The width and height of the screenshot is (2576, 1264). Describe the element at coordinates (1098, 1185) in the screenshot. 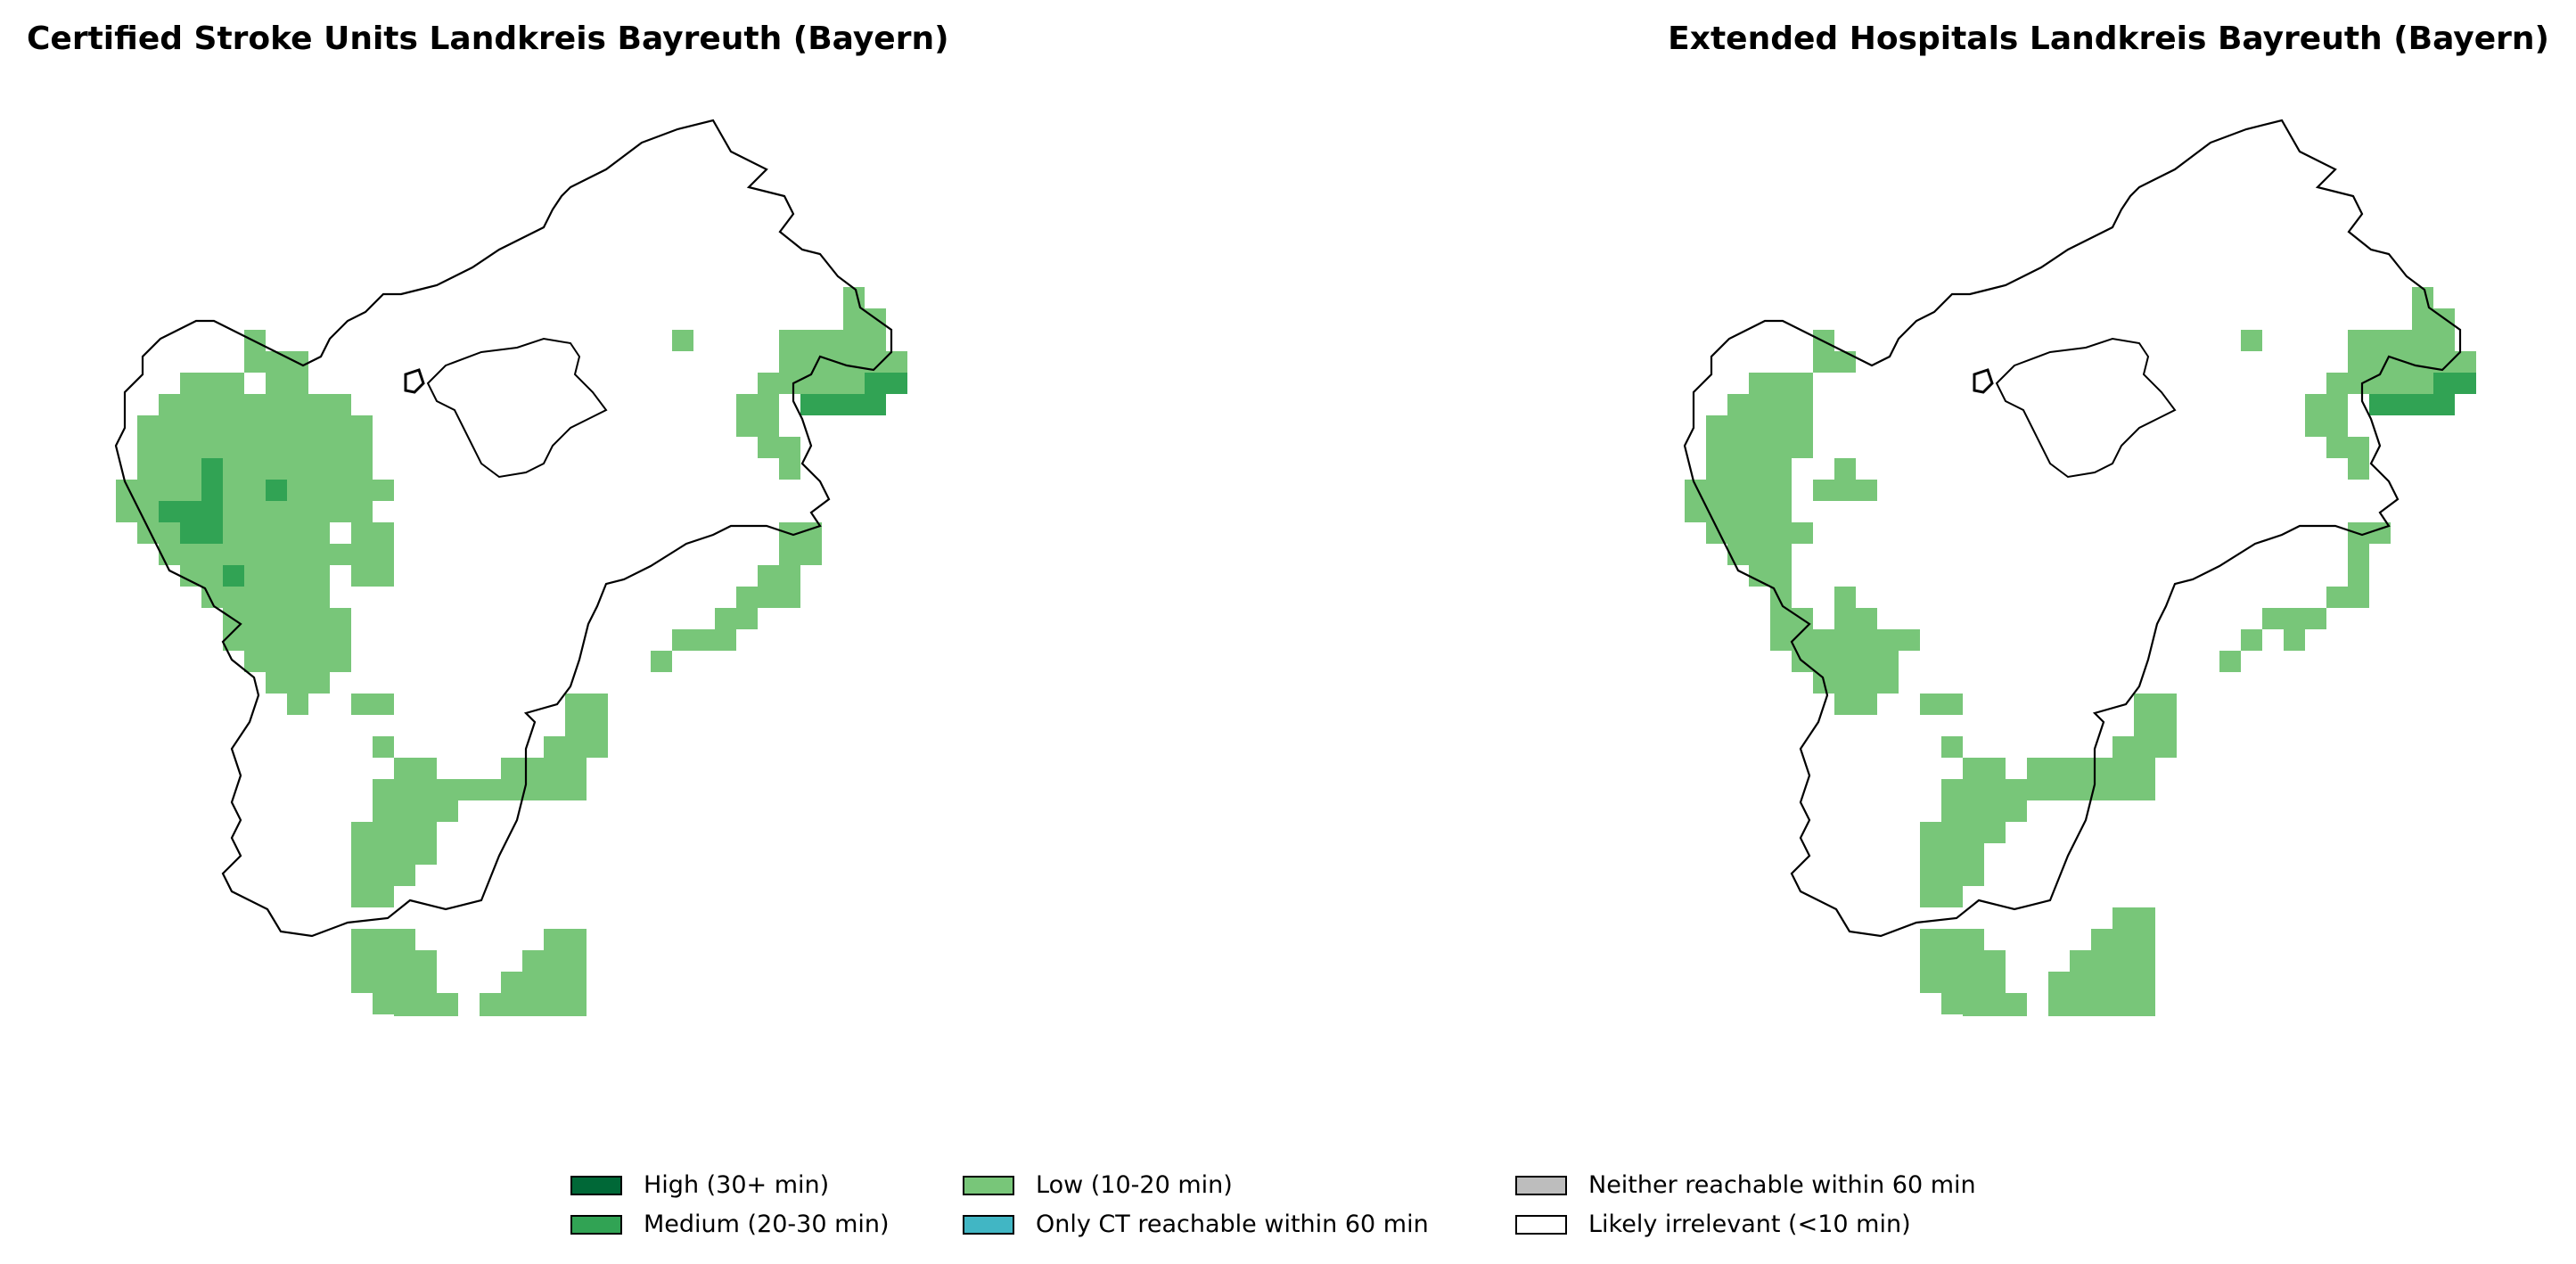

I see `legend-item-low: Low (10-20 min)` at that location.